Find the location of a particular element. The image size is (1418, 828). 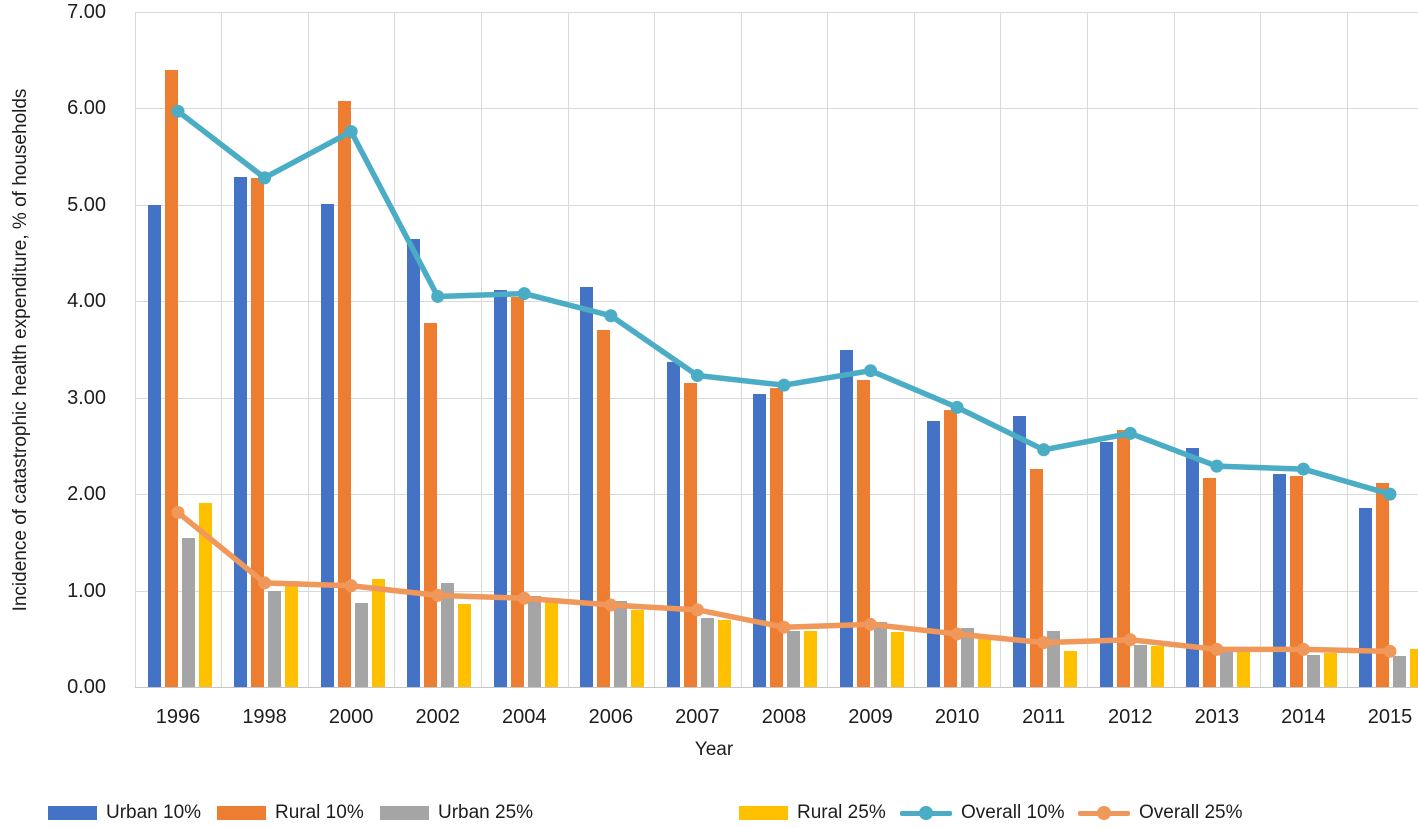

x-axis-title: Year is located at coordinates (714, 749).